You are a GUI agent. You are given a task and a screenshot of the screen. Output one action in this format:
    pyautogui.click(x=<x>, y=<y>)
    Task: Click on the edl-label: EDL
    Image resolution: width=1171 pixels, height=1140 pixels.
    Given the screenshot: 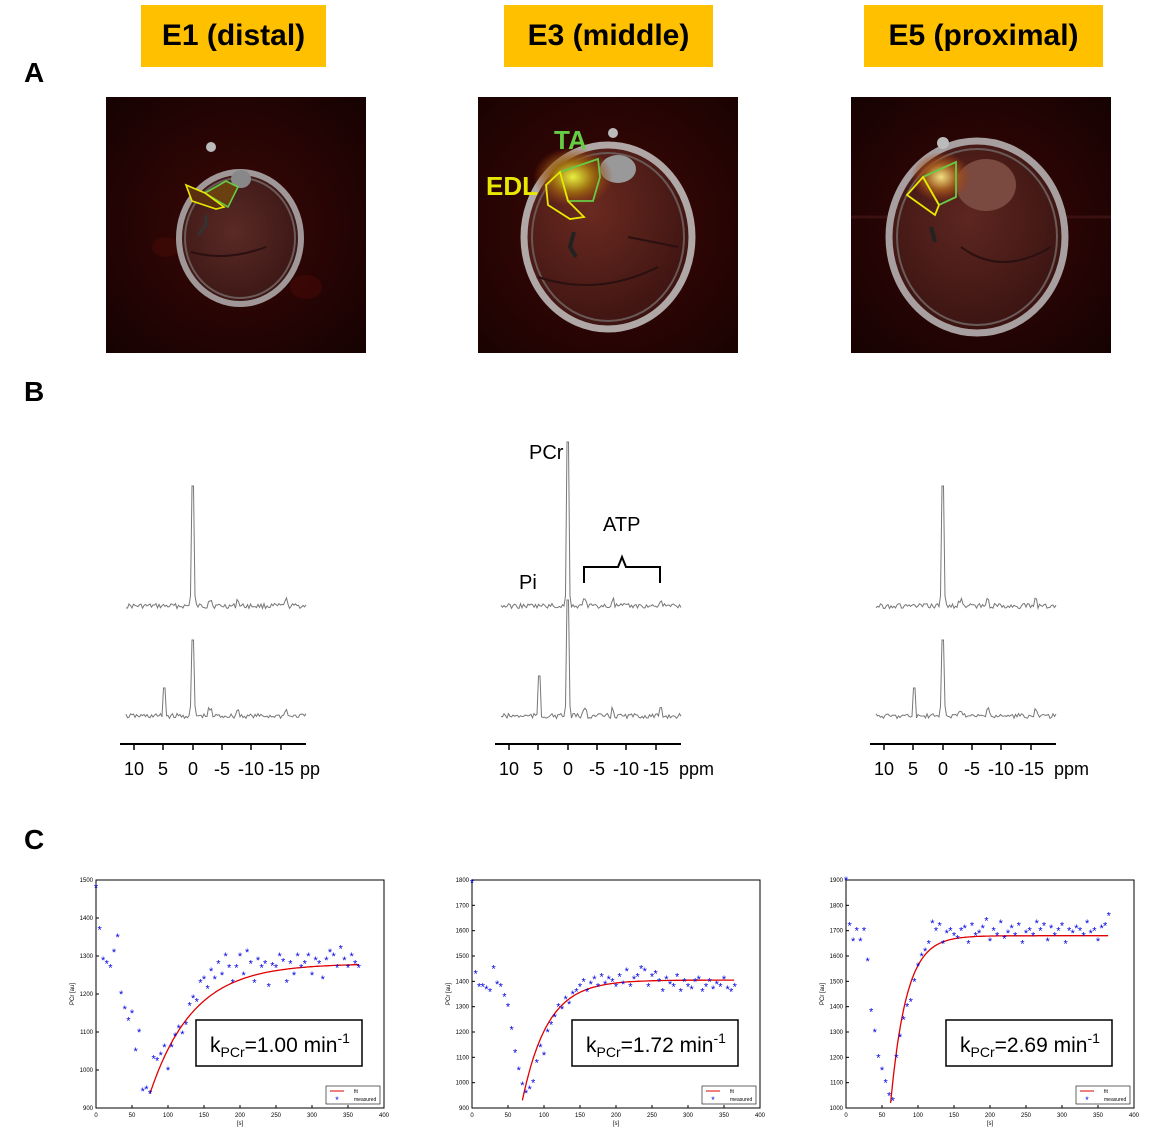 What is the action you would take?
    pyautogui.click(x=512, y=186)
    